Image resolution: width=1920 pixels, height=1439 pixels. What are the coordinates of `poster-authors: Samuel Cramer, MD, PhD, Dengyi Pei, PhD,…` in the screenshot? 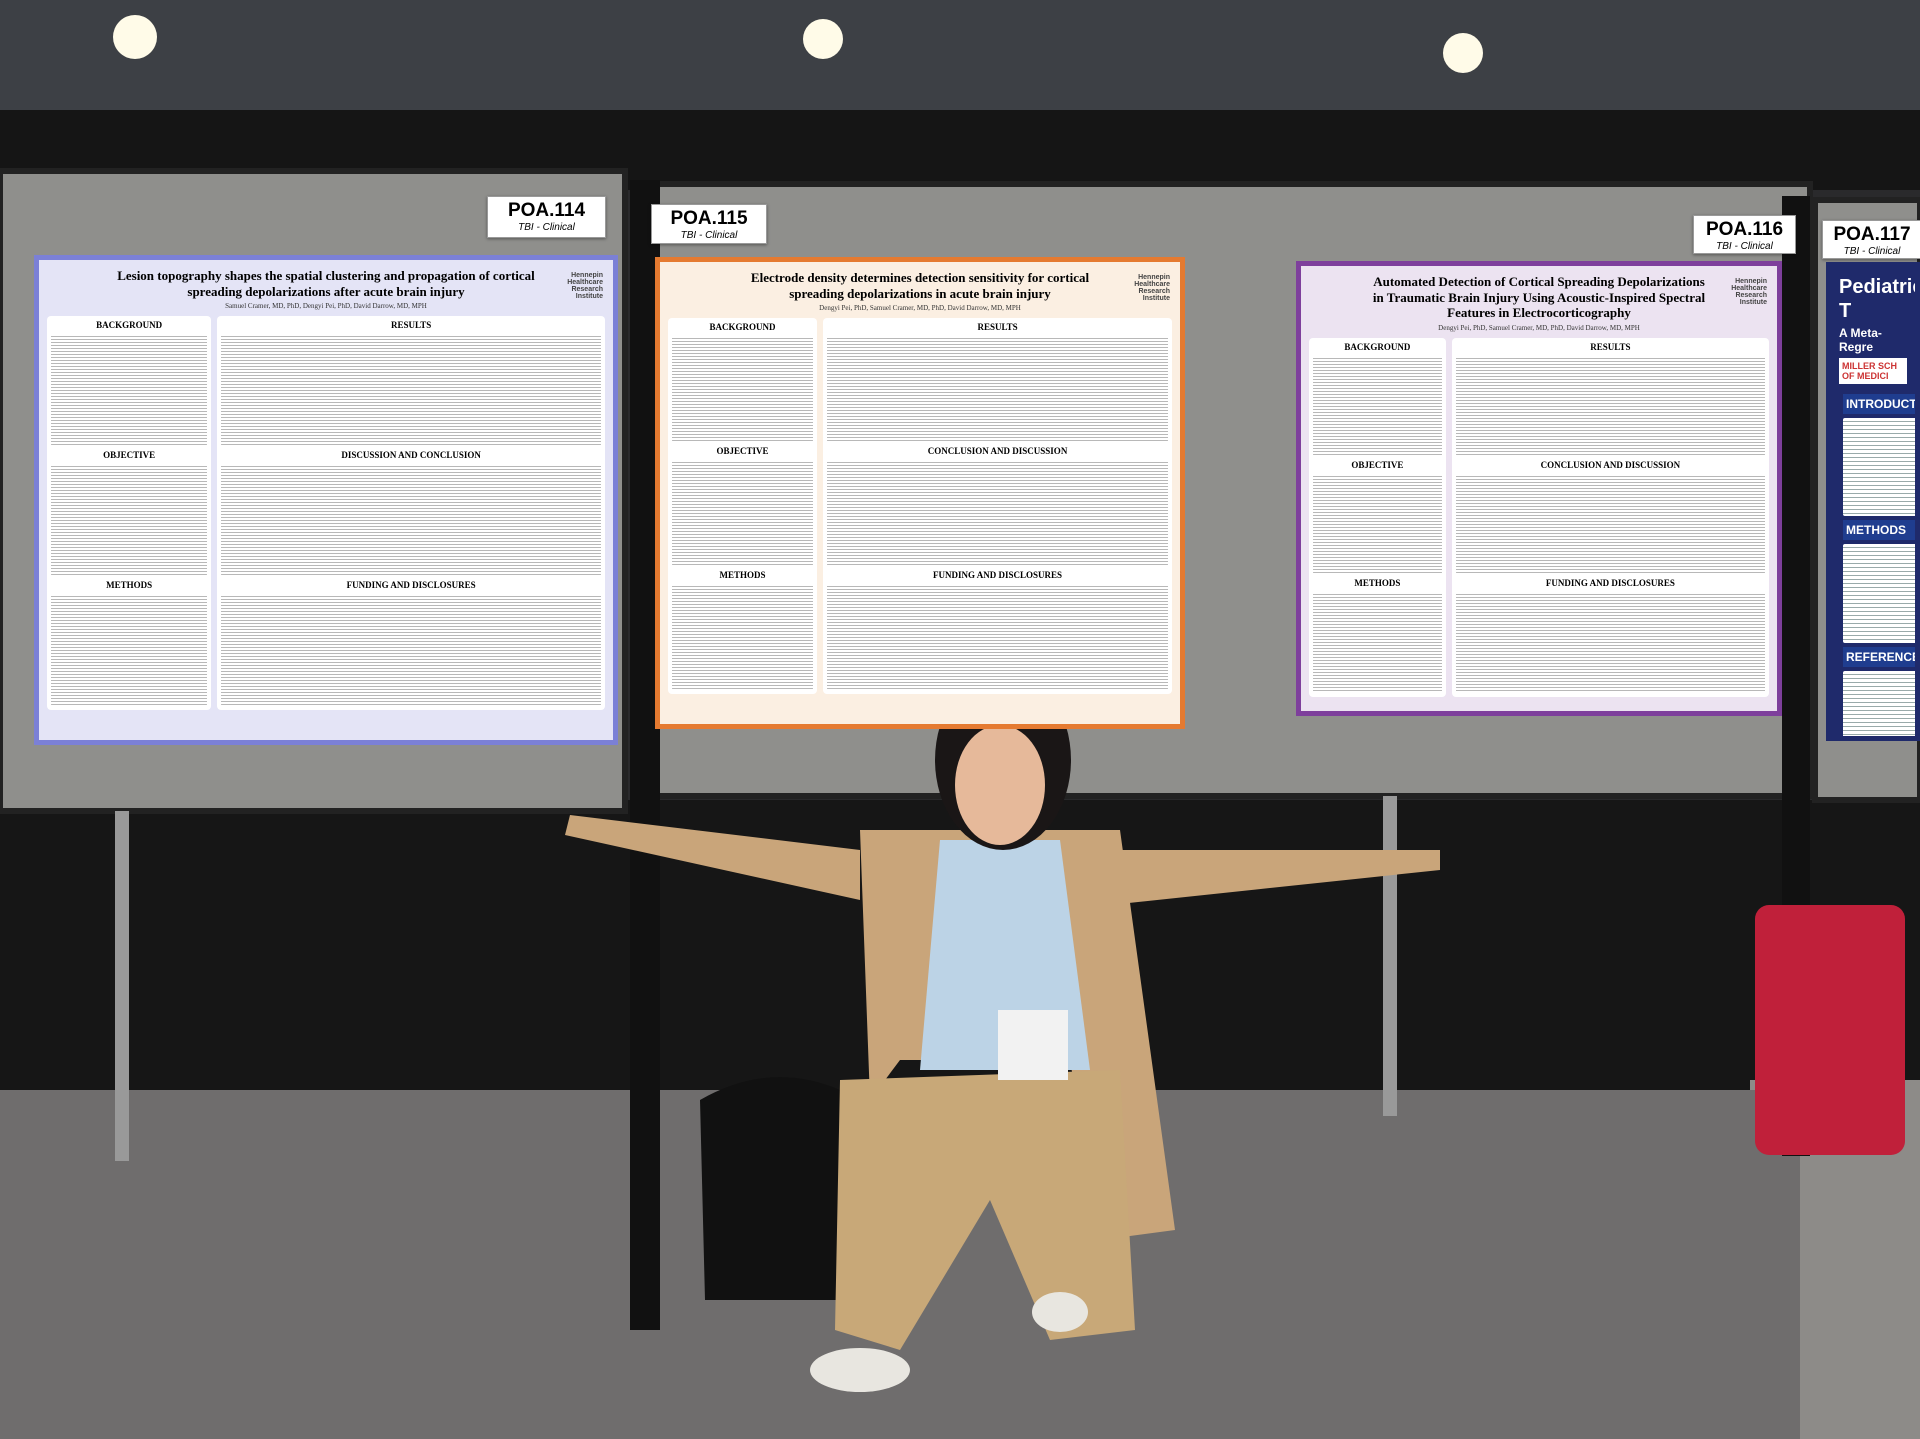 It's located at (326, 306).